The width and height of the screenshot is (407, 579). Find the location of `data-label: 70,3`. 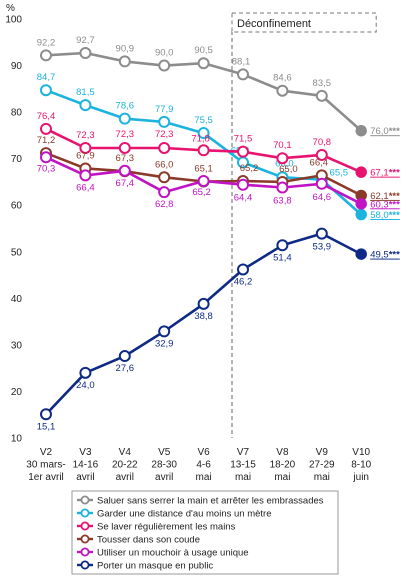

data-label: 70,3 is located at coordinates (46, 168).